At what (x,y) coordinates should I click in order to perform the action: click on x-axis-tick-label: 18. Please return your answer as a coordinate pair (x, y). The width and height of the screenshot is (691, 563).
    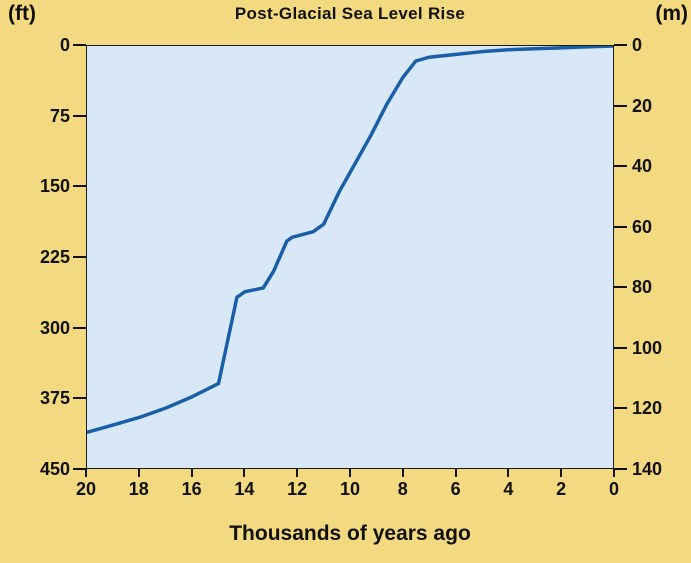
    Looking at the image, I should click on (138, 489).